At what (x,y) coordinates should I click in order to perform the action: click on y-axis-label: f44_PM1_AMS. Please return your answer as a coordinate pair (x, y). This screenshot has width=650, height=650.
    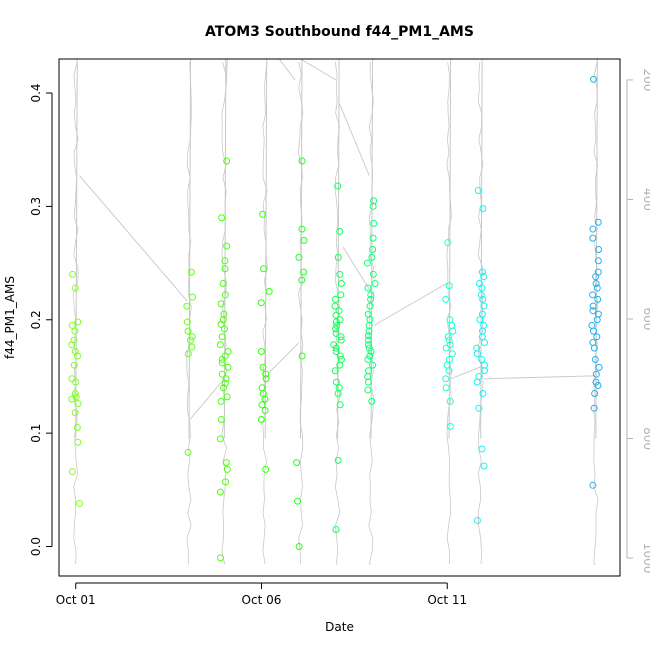
    Looking at the image, I should click on (10, 317).